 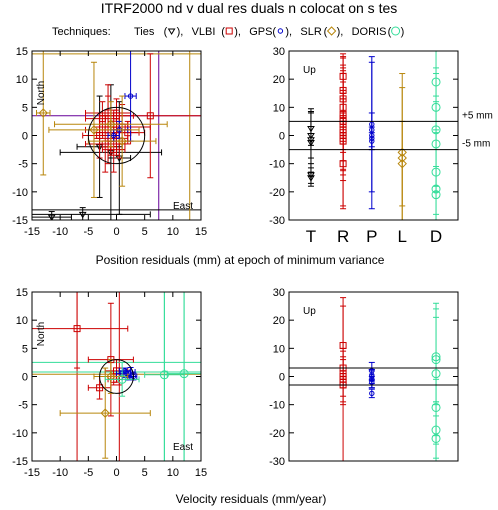 What do you see at coordinates (204, 32) in the screenshot?
I see `legend-entry-label: VLBI` at bounding box center [204, 32].